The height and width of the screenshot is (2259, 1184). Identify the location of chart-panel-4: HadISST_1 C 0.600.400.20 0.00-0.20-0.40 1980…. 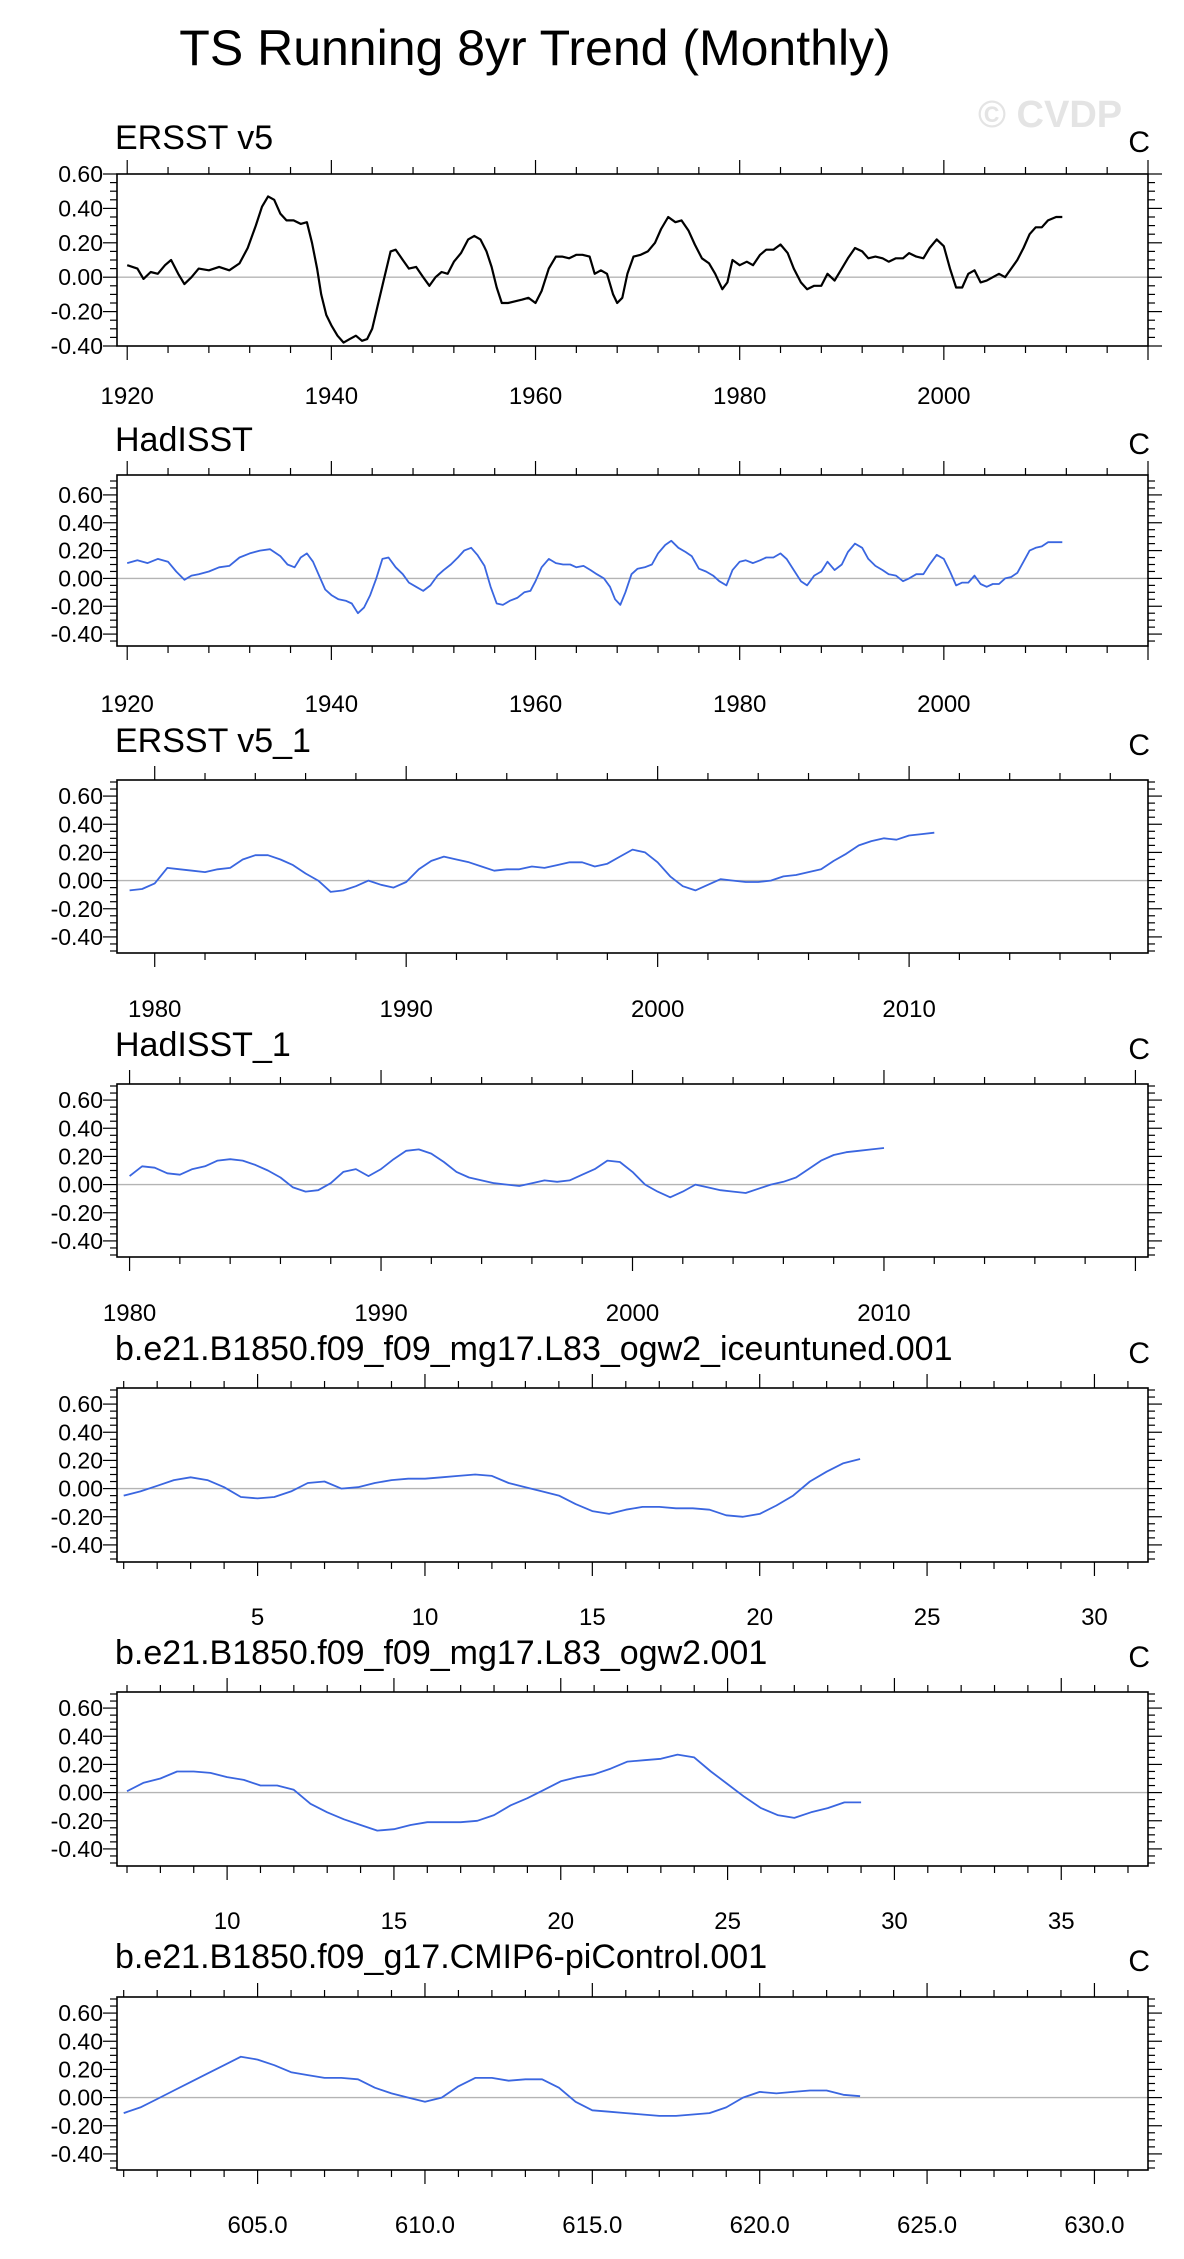
(606, 1176).